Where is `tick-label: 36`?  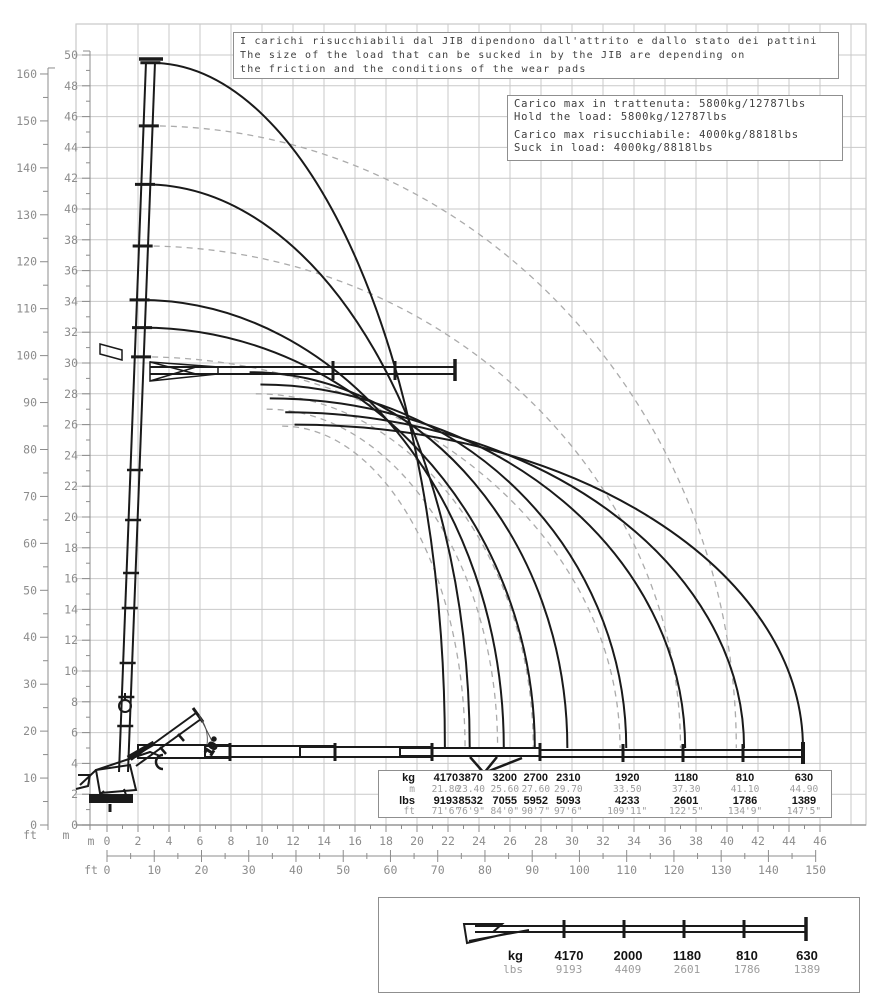 tick-label: 36 is located at coordinates (665, 841).